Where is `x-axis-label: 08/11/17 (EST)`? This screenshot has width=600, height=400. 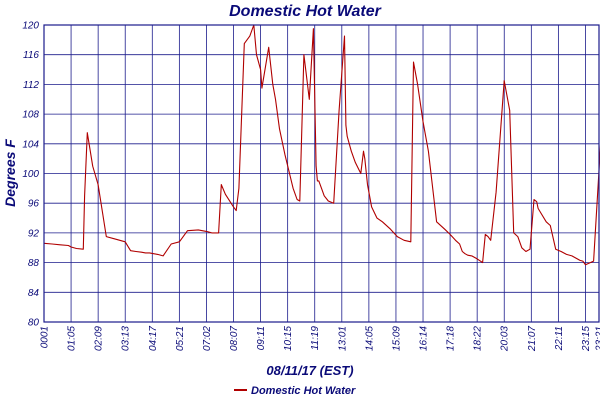
x-axis-label: 08/11/17 (EST) is located at coordinates (309, 370).